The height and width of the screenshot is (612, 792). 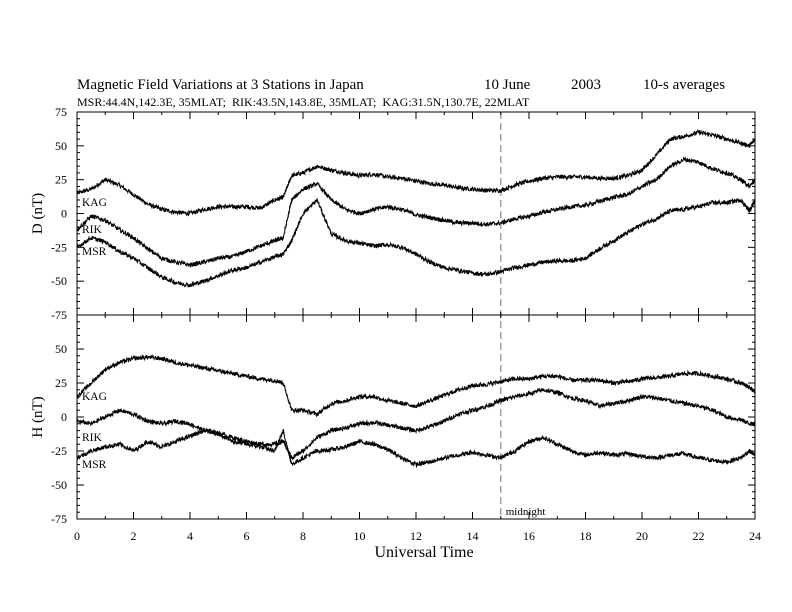 What do you see at coordinates (423, 552) in the screenshot?
I see `x-axis-label: Universal Time` at bounding box center [423, 552].